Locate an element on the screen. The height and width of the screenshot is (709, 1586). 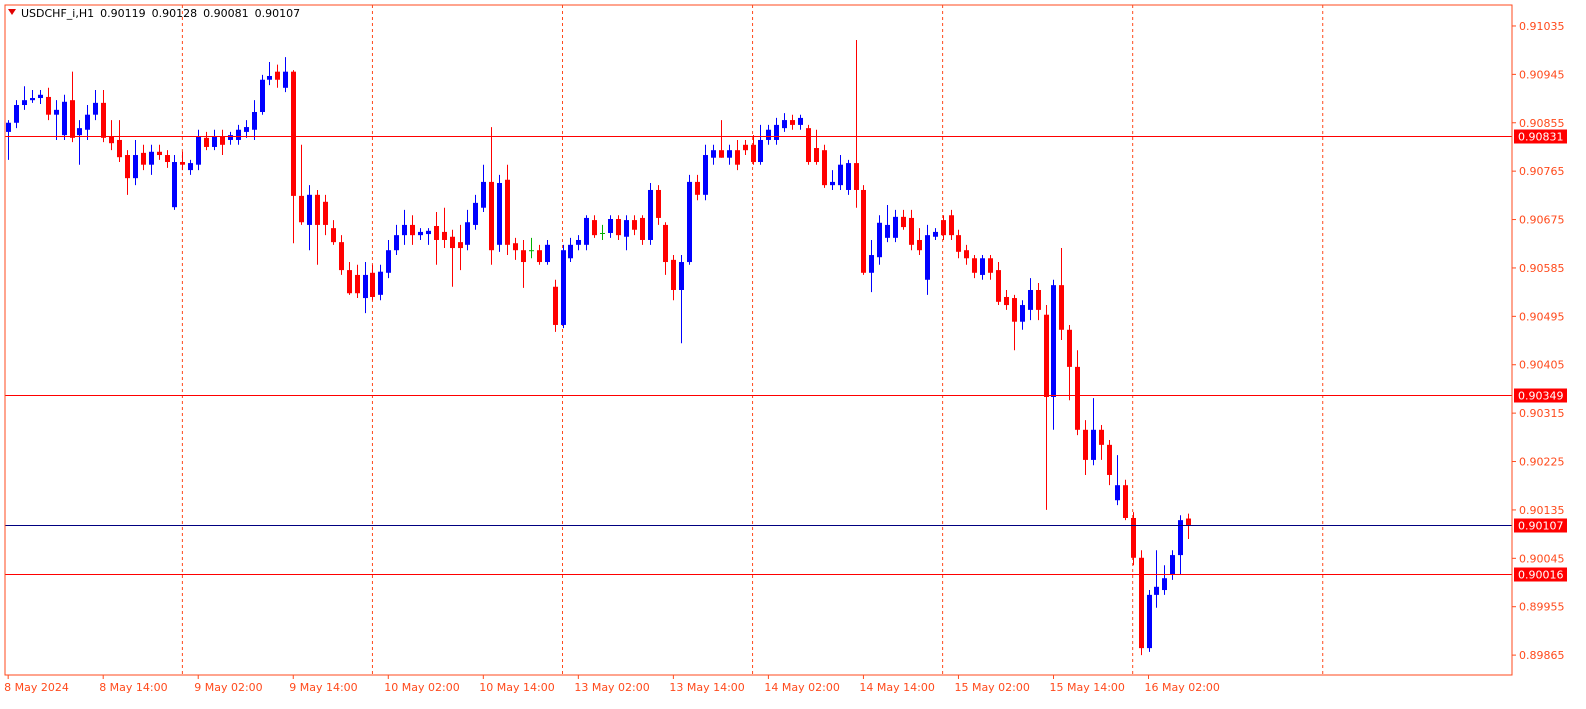
y-tick-label: 0.89865 is located at coordinates (1542, 655).